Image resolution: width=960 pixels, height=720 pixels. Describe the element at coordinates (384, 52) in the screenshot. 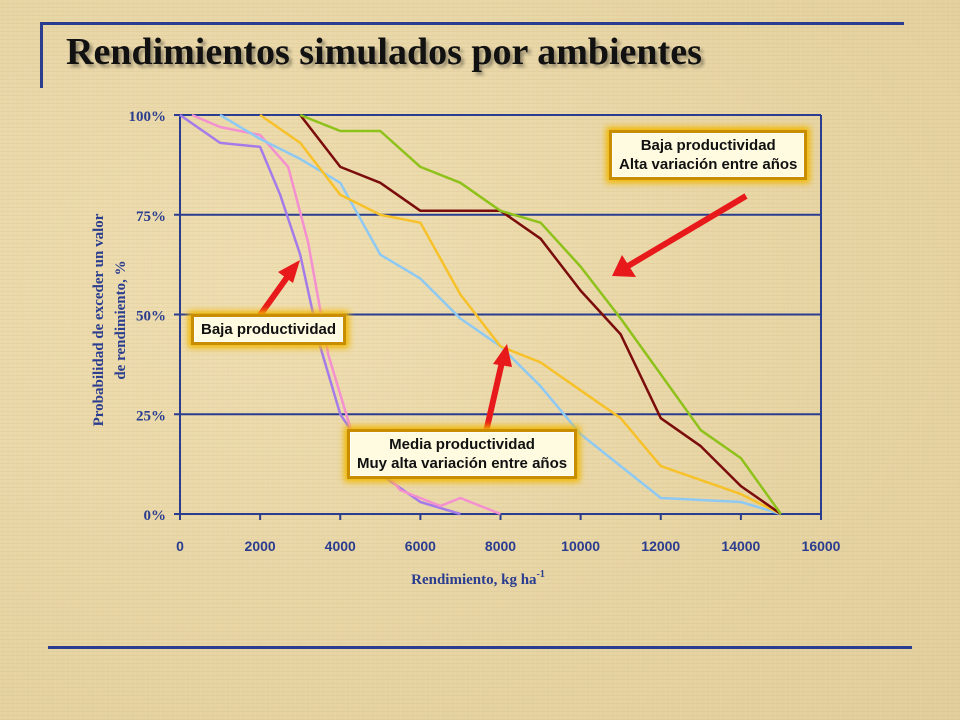

I see `slide-title: Rendimientos simulados por ambientes` at that location.